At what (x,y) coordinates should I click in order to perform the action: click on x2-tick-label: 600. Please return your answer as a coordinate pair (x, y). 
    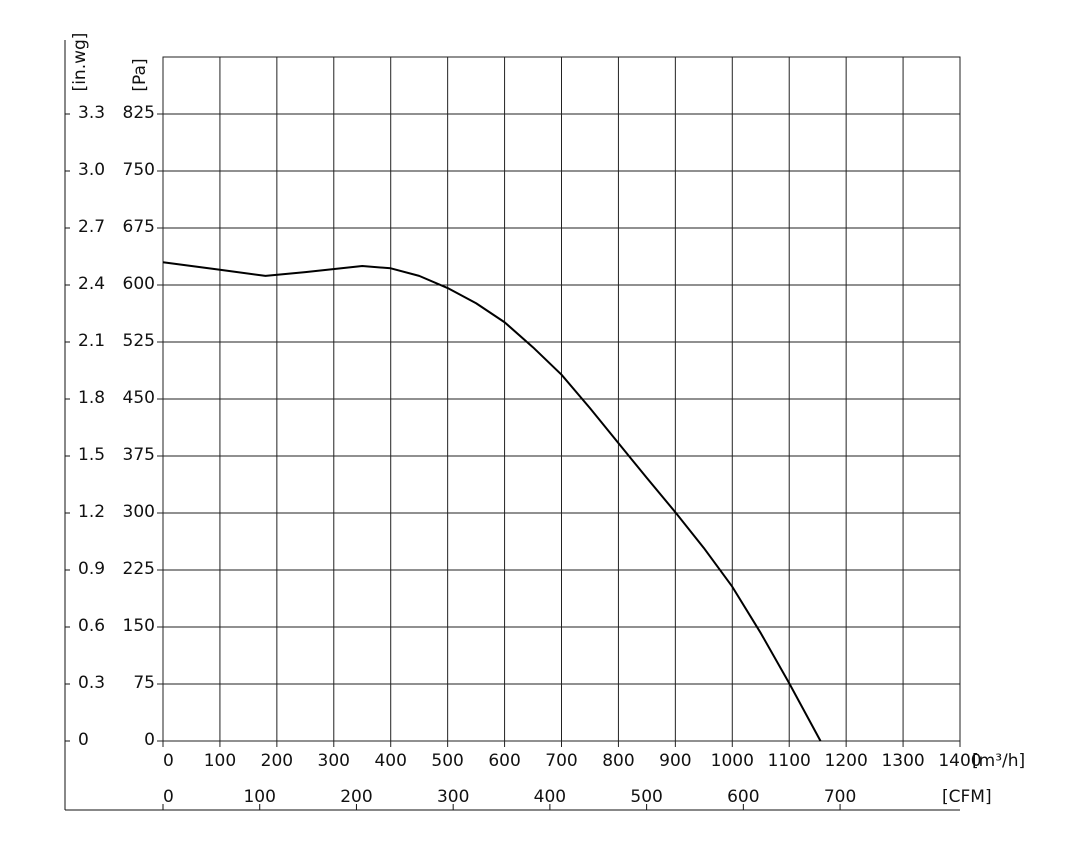
    Looking at the image, I should click on (743, 797).